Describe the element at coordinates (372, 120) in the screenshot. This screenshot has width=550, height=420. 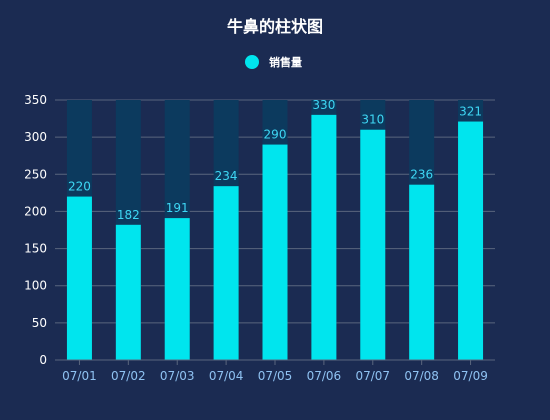
I see `data-label: 310` at that location.